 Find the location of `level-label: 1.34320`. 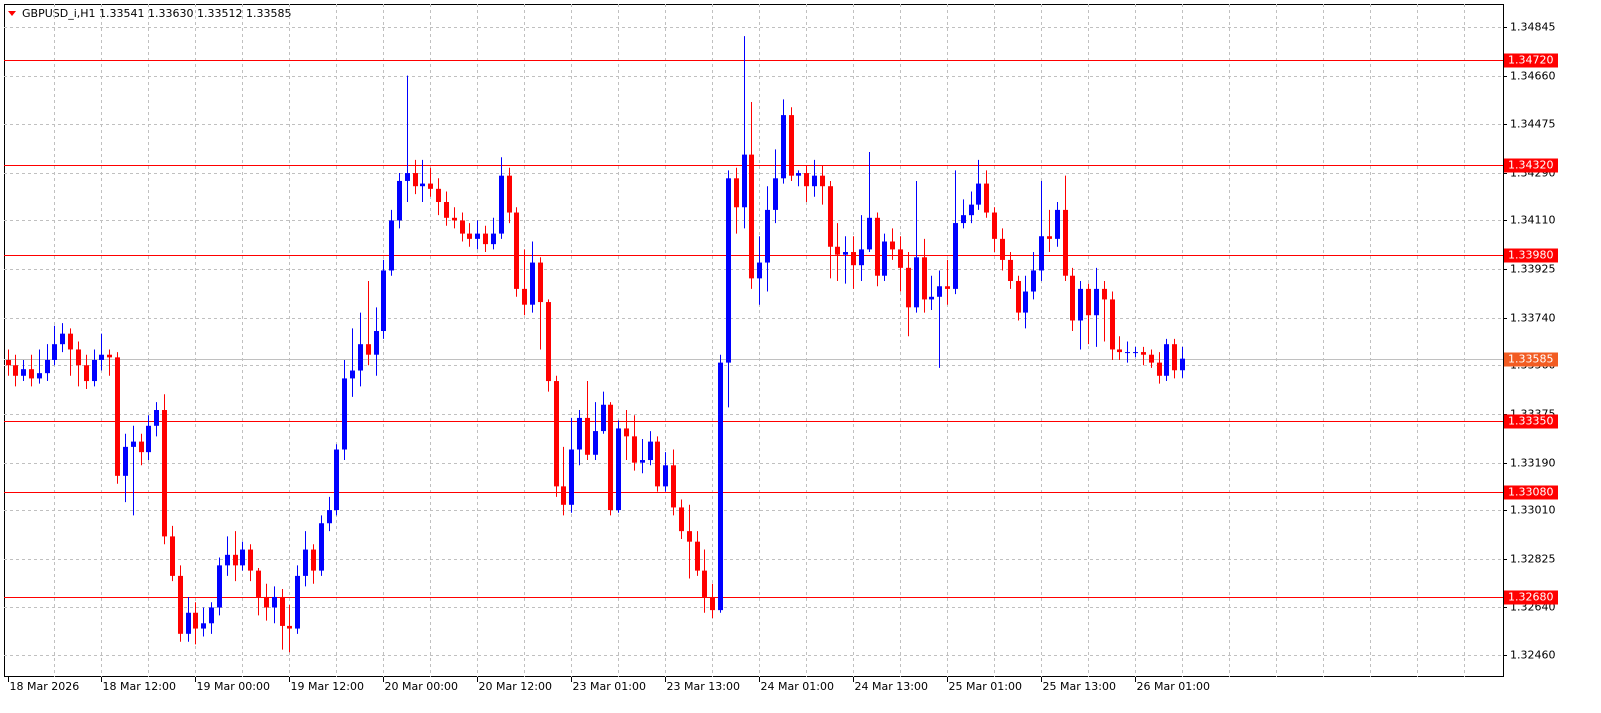

level-label: 1.34320 is located at coordinates (1531, 165).